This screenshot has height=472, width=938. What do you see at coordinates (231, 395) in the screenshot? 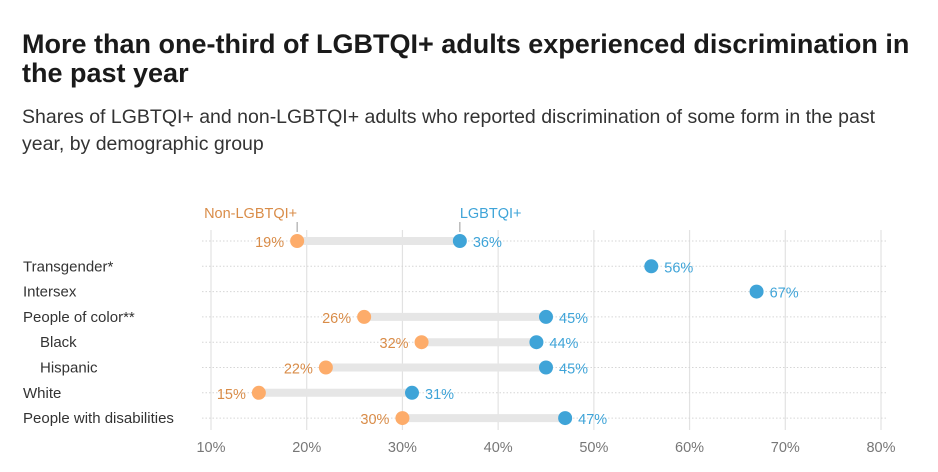
I see `value-label-non-lgbtqi: 15%` at bounding box center [231, 395].